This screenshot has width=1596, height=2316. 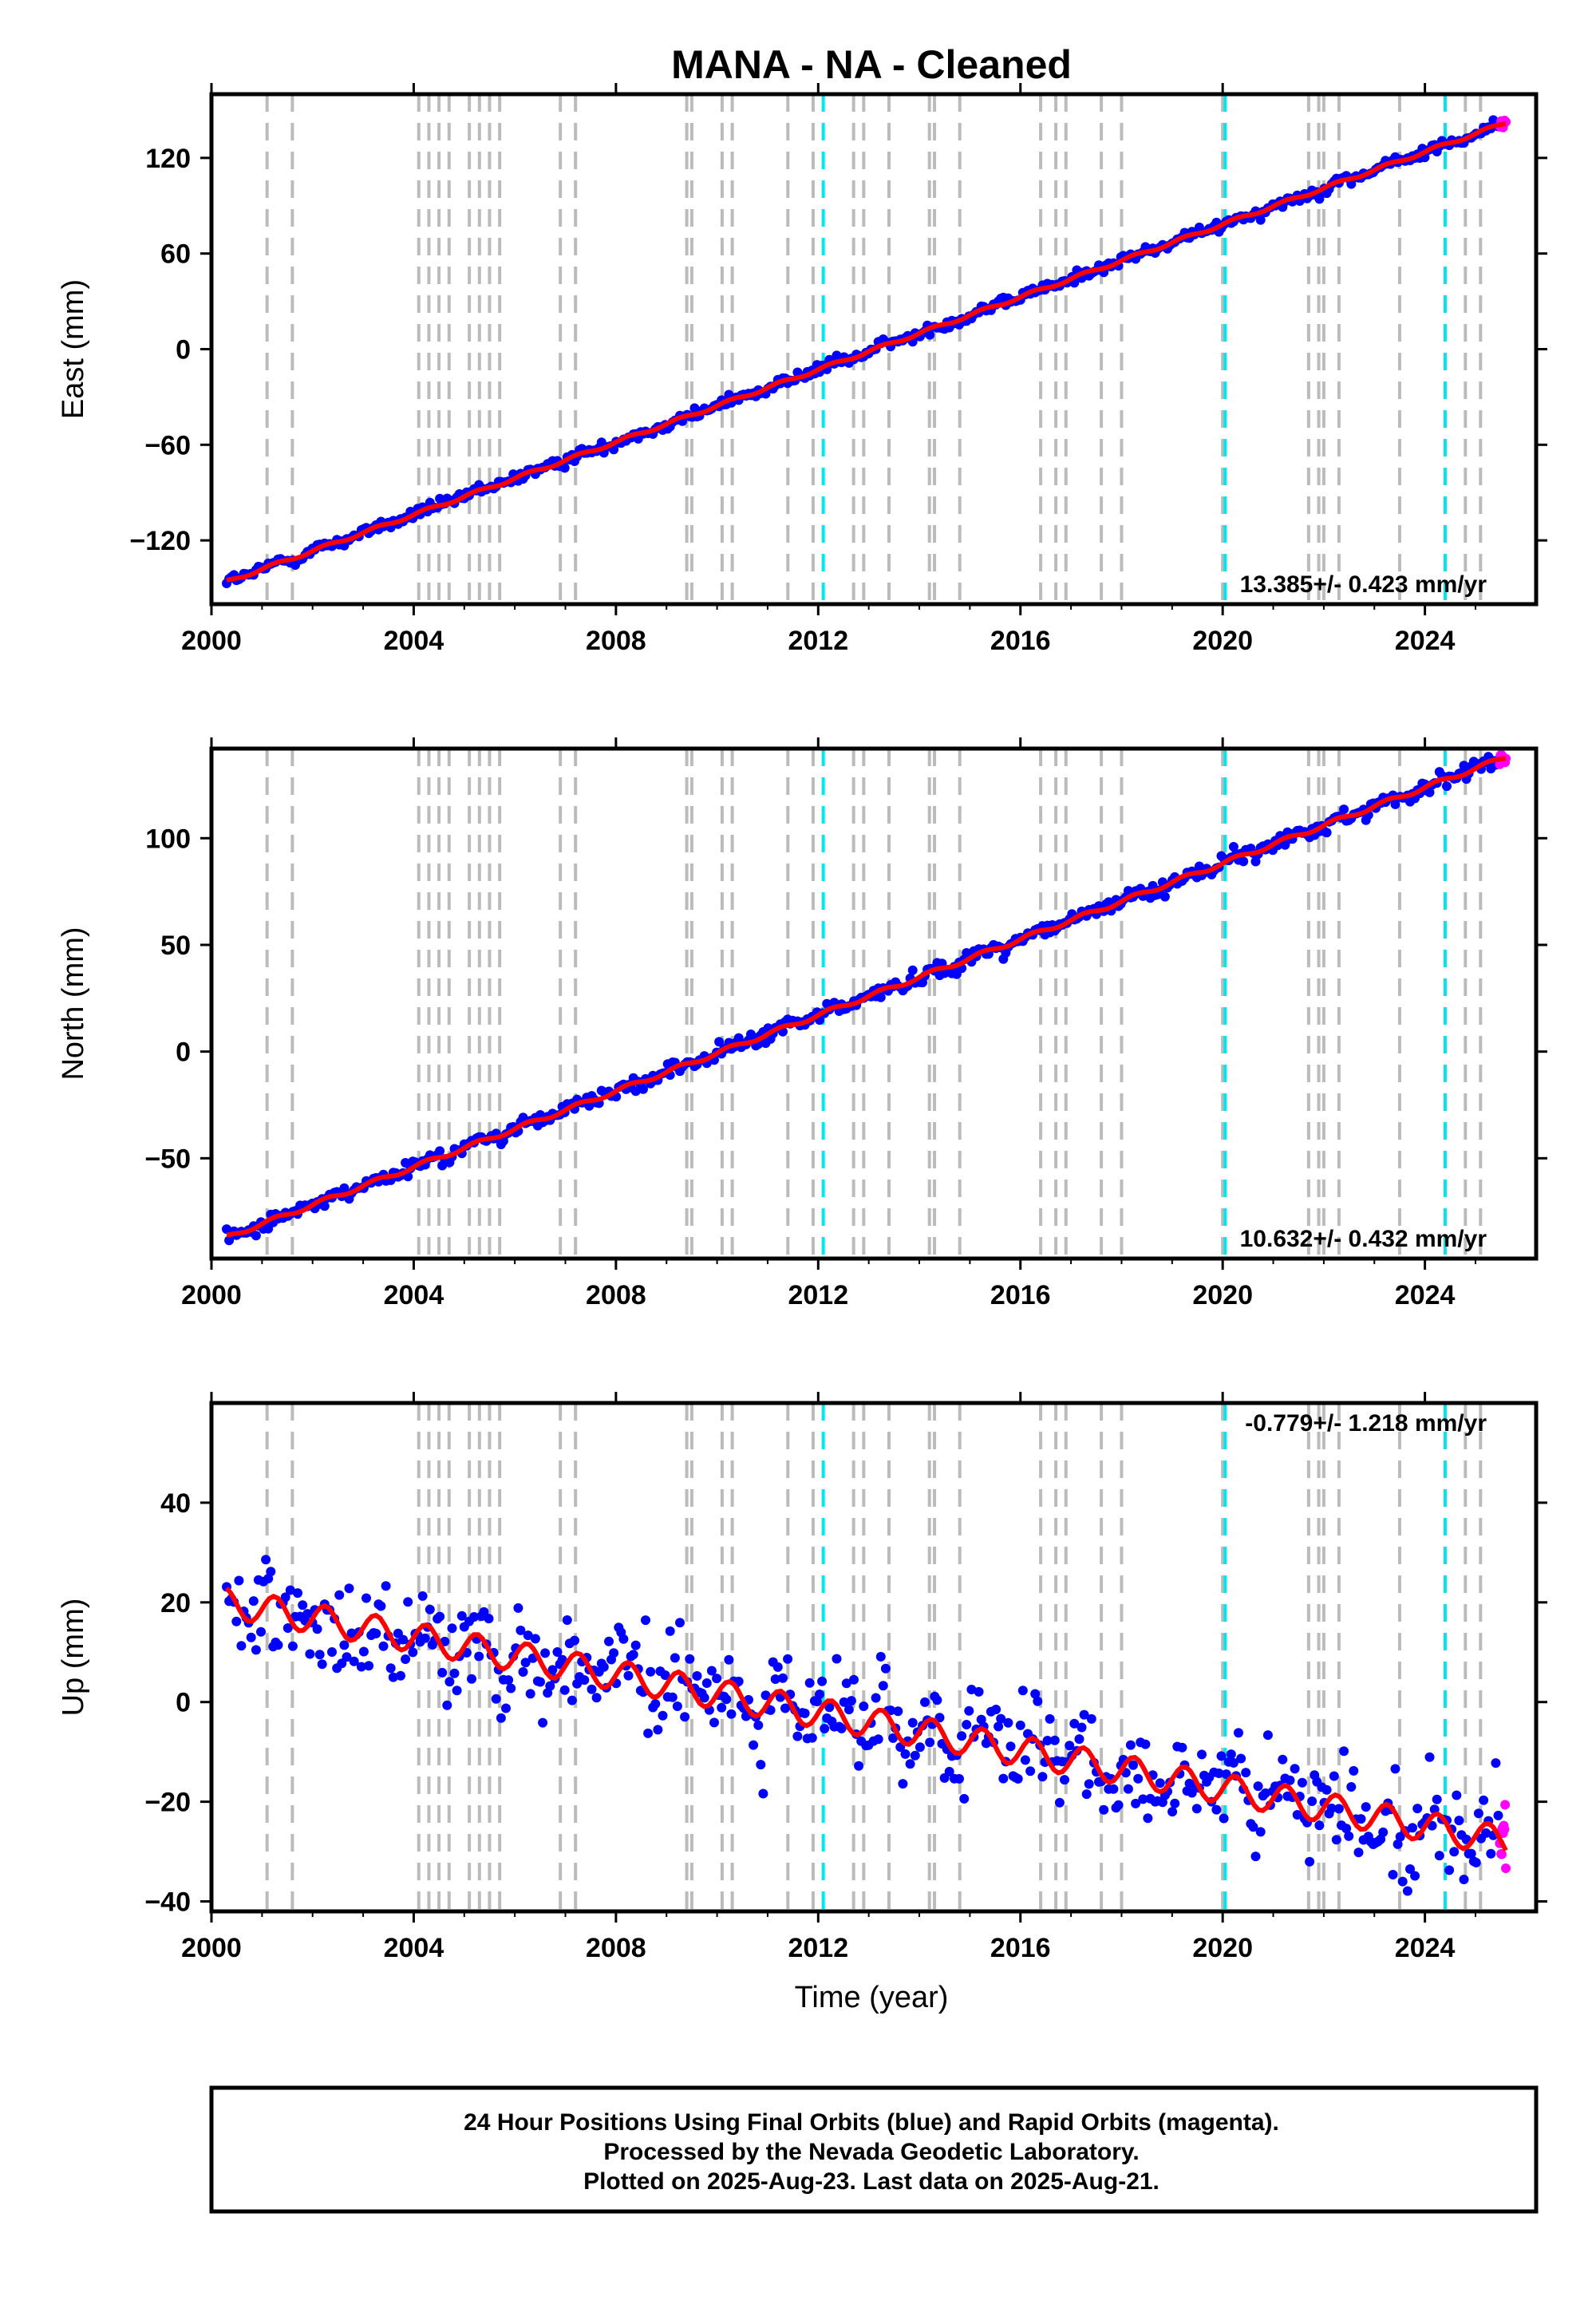 What do you see at coordinates (167, 1159) in the screenshot?
I see `y-tick-label: −50` at bounding box center [167, 1159].